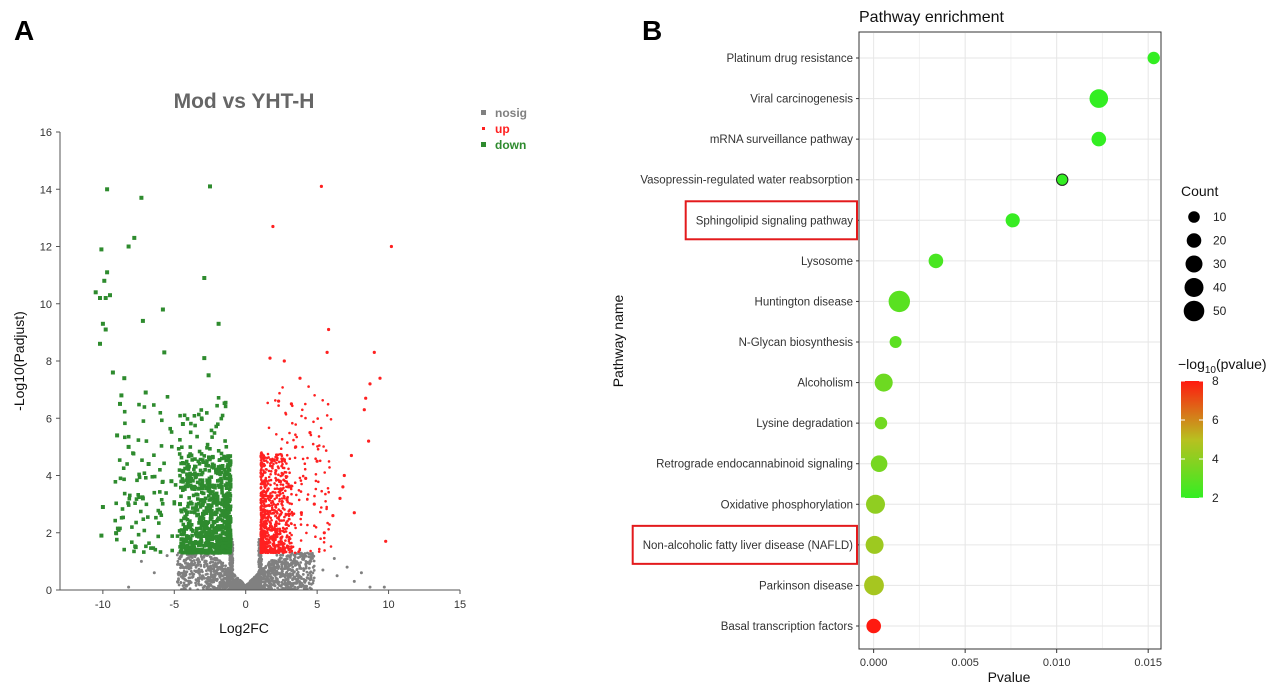  What do you see at coordinates (1215, 459) in the screenshot?
I see `color-legend-label: 4` at bounding box center [1215, 459].